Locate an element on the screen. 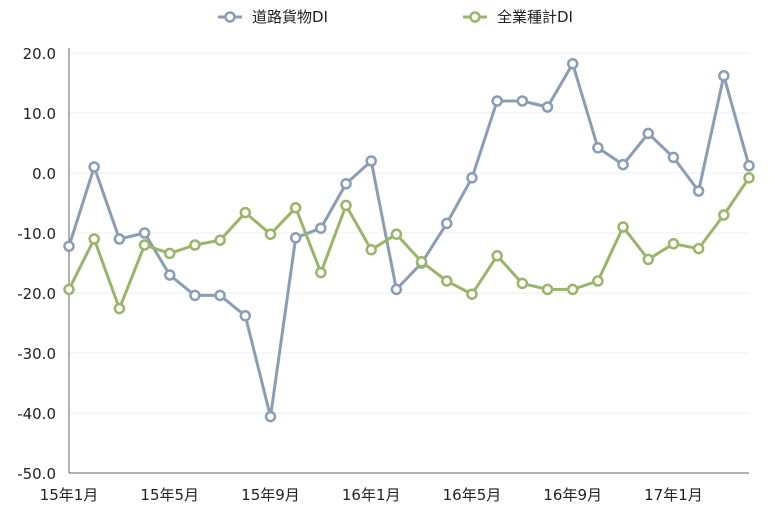 This screenshot has height=517, width=775. y-tick-label: -20.0 is located at coordinates (36, 294).